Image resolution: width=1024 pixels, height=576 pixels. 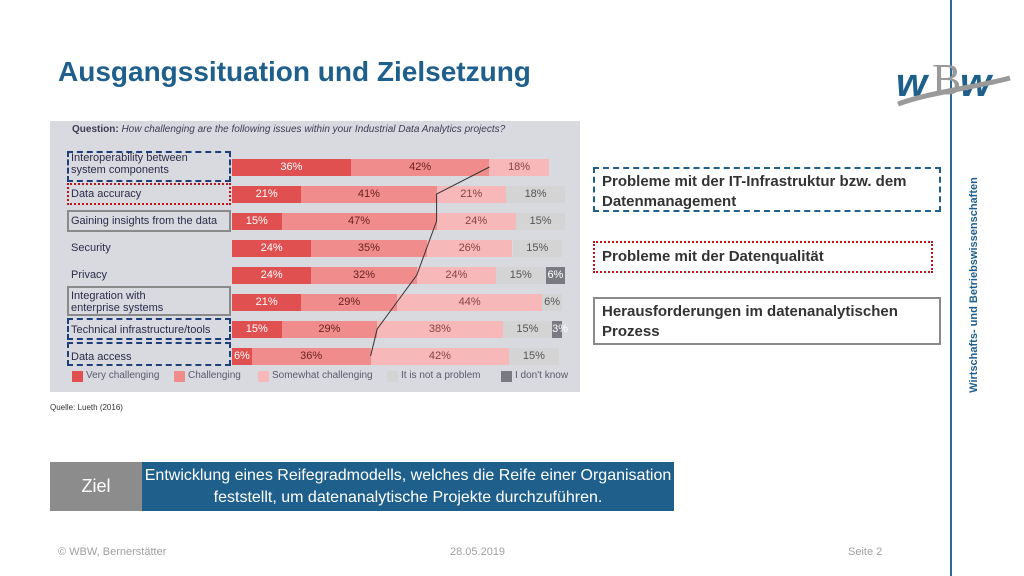 I want to click on bar-row: 15% 29% 38% 15% 3%, so click(x=400, y=329).